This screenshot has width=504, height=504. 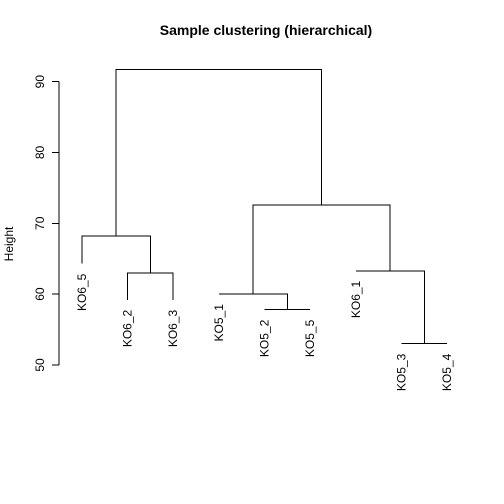 What do you see at coordinates (40, 365) in the screenshot?
I see `y-tick-label: 50` at bounding box center [40, 365].